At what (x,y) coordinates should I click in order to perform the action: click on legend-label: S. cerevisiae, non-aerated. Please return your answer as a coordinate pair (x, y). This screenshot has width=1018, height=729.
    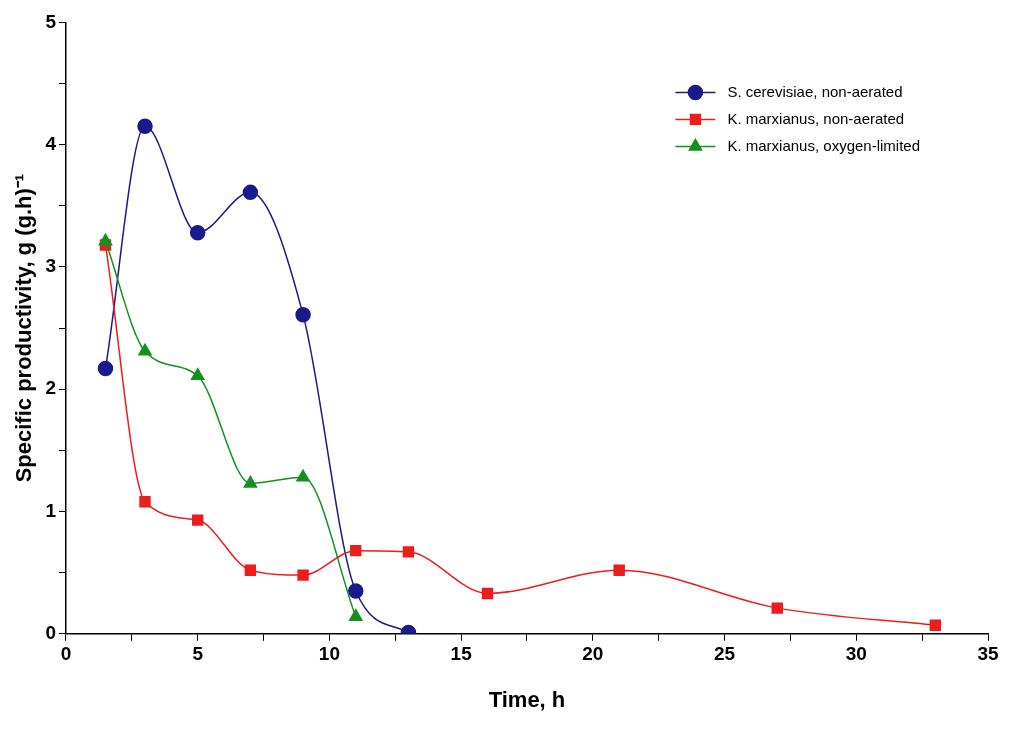
    Looking at the image, I should click on (815, 91).